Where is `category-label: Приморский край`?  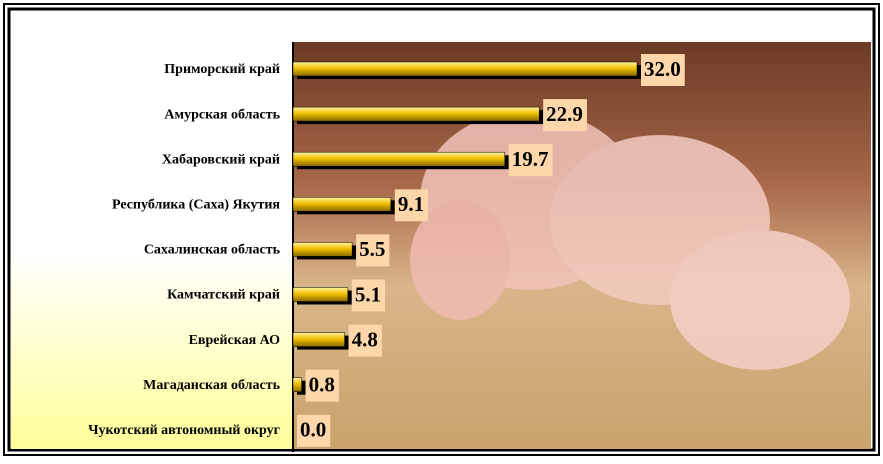
category-label: Приморский край is located at coordinates (222, 69).